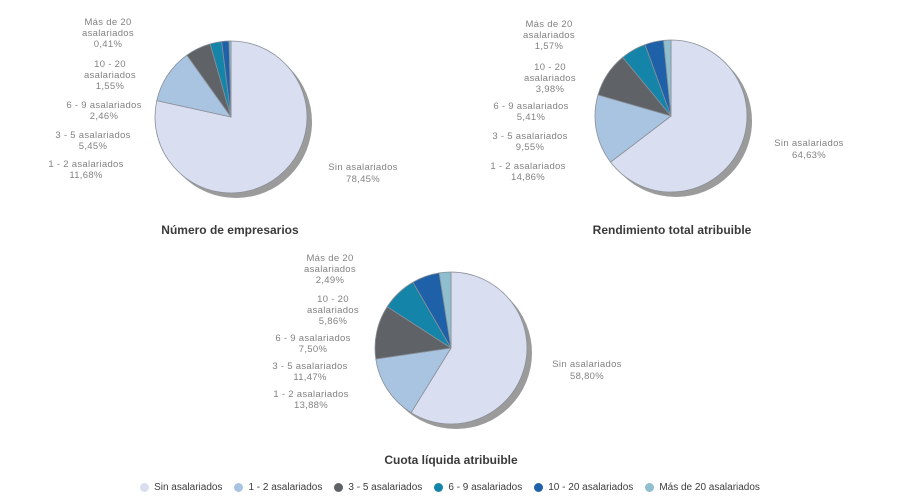 This screenshot has height=500, width=900. I want to click on legend-item-10-20-asalariados: 10 - 20 asalariados, so click(583, 487).